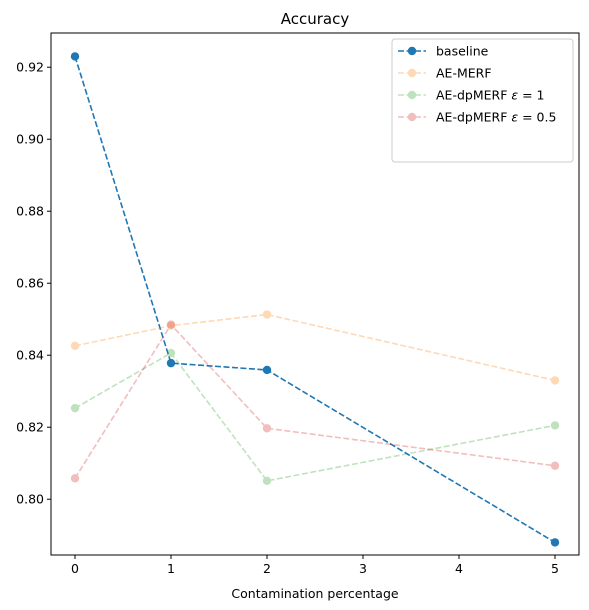  I want to click on x-tick-label: 4, so click(459, 568).